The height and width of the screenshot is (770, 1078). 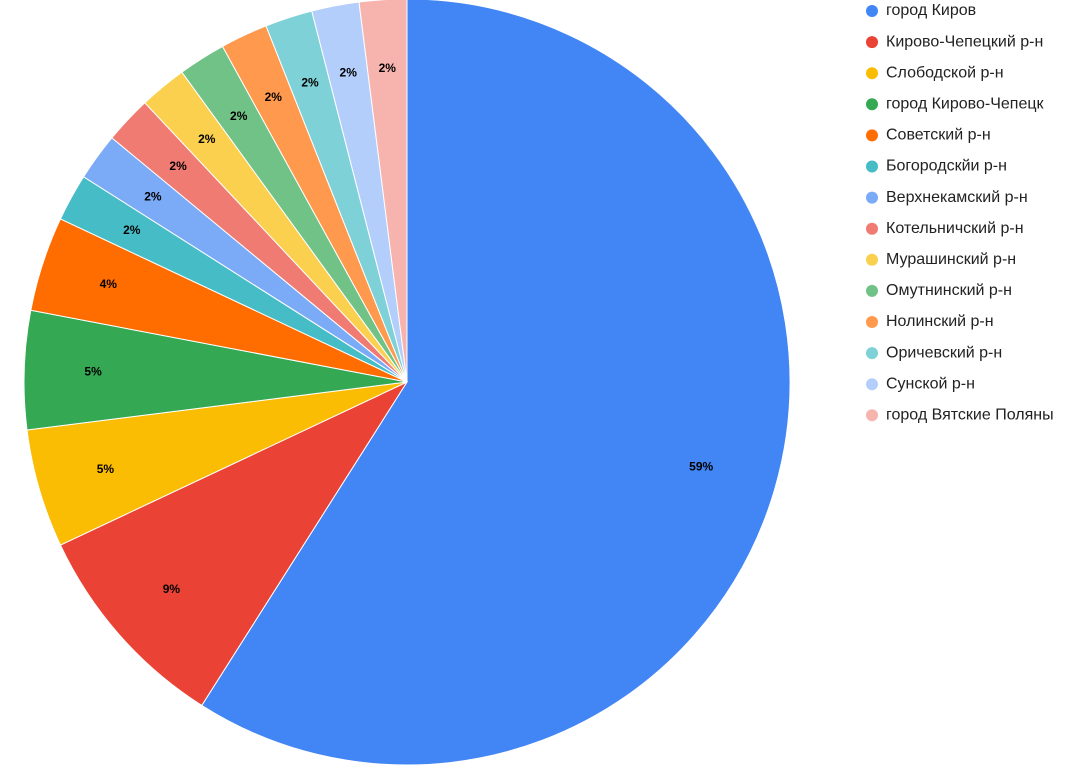 I want to click on slice-label-7: 2%, so click(x=153, y=197).